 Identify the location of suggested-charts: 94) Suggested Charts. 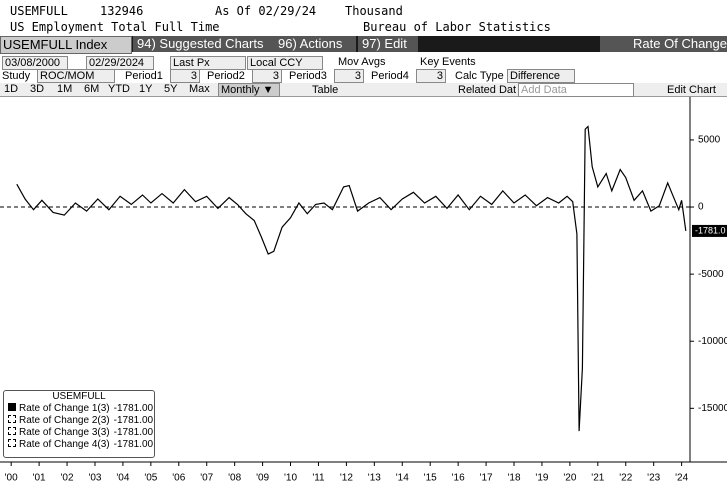
(204, 44).